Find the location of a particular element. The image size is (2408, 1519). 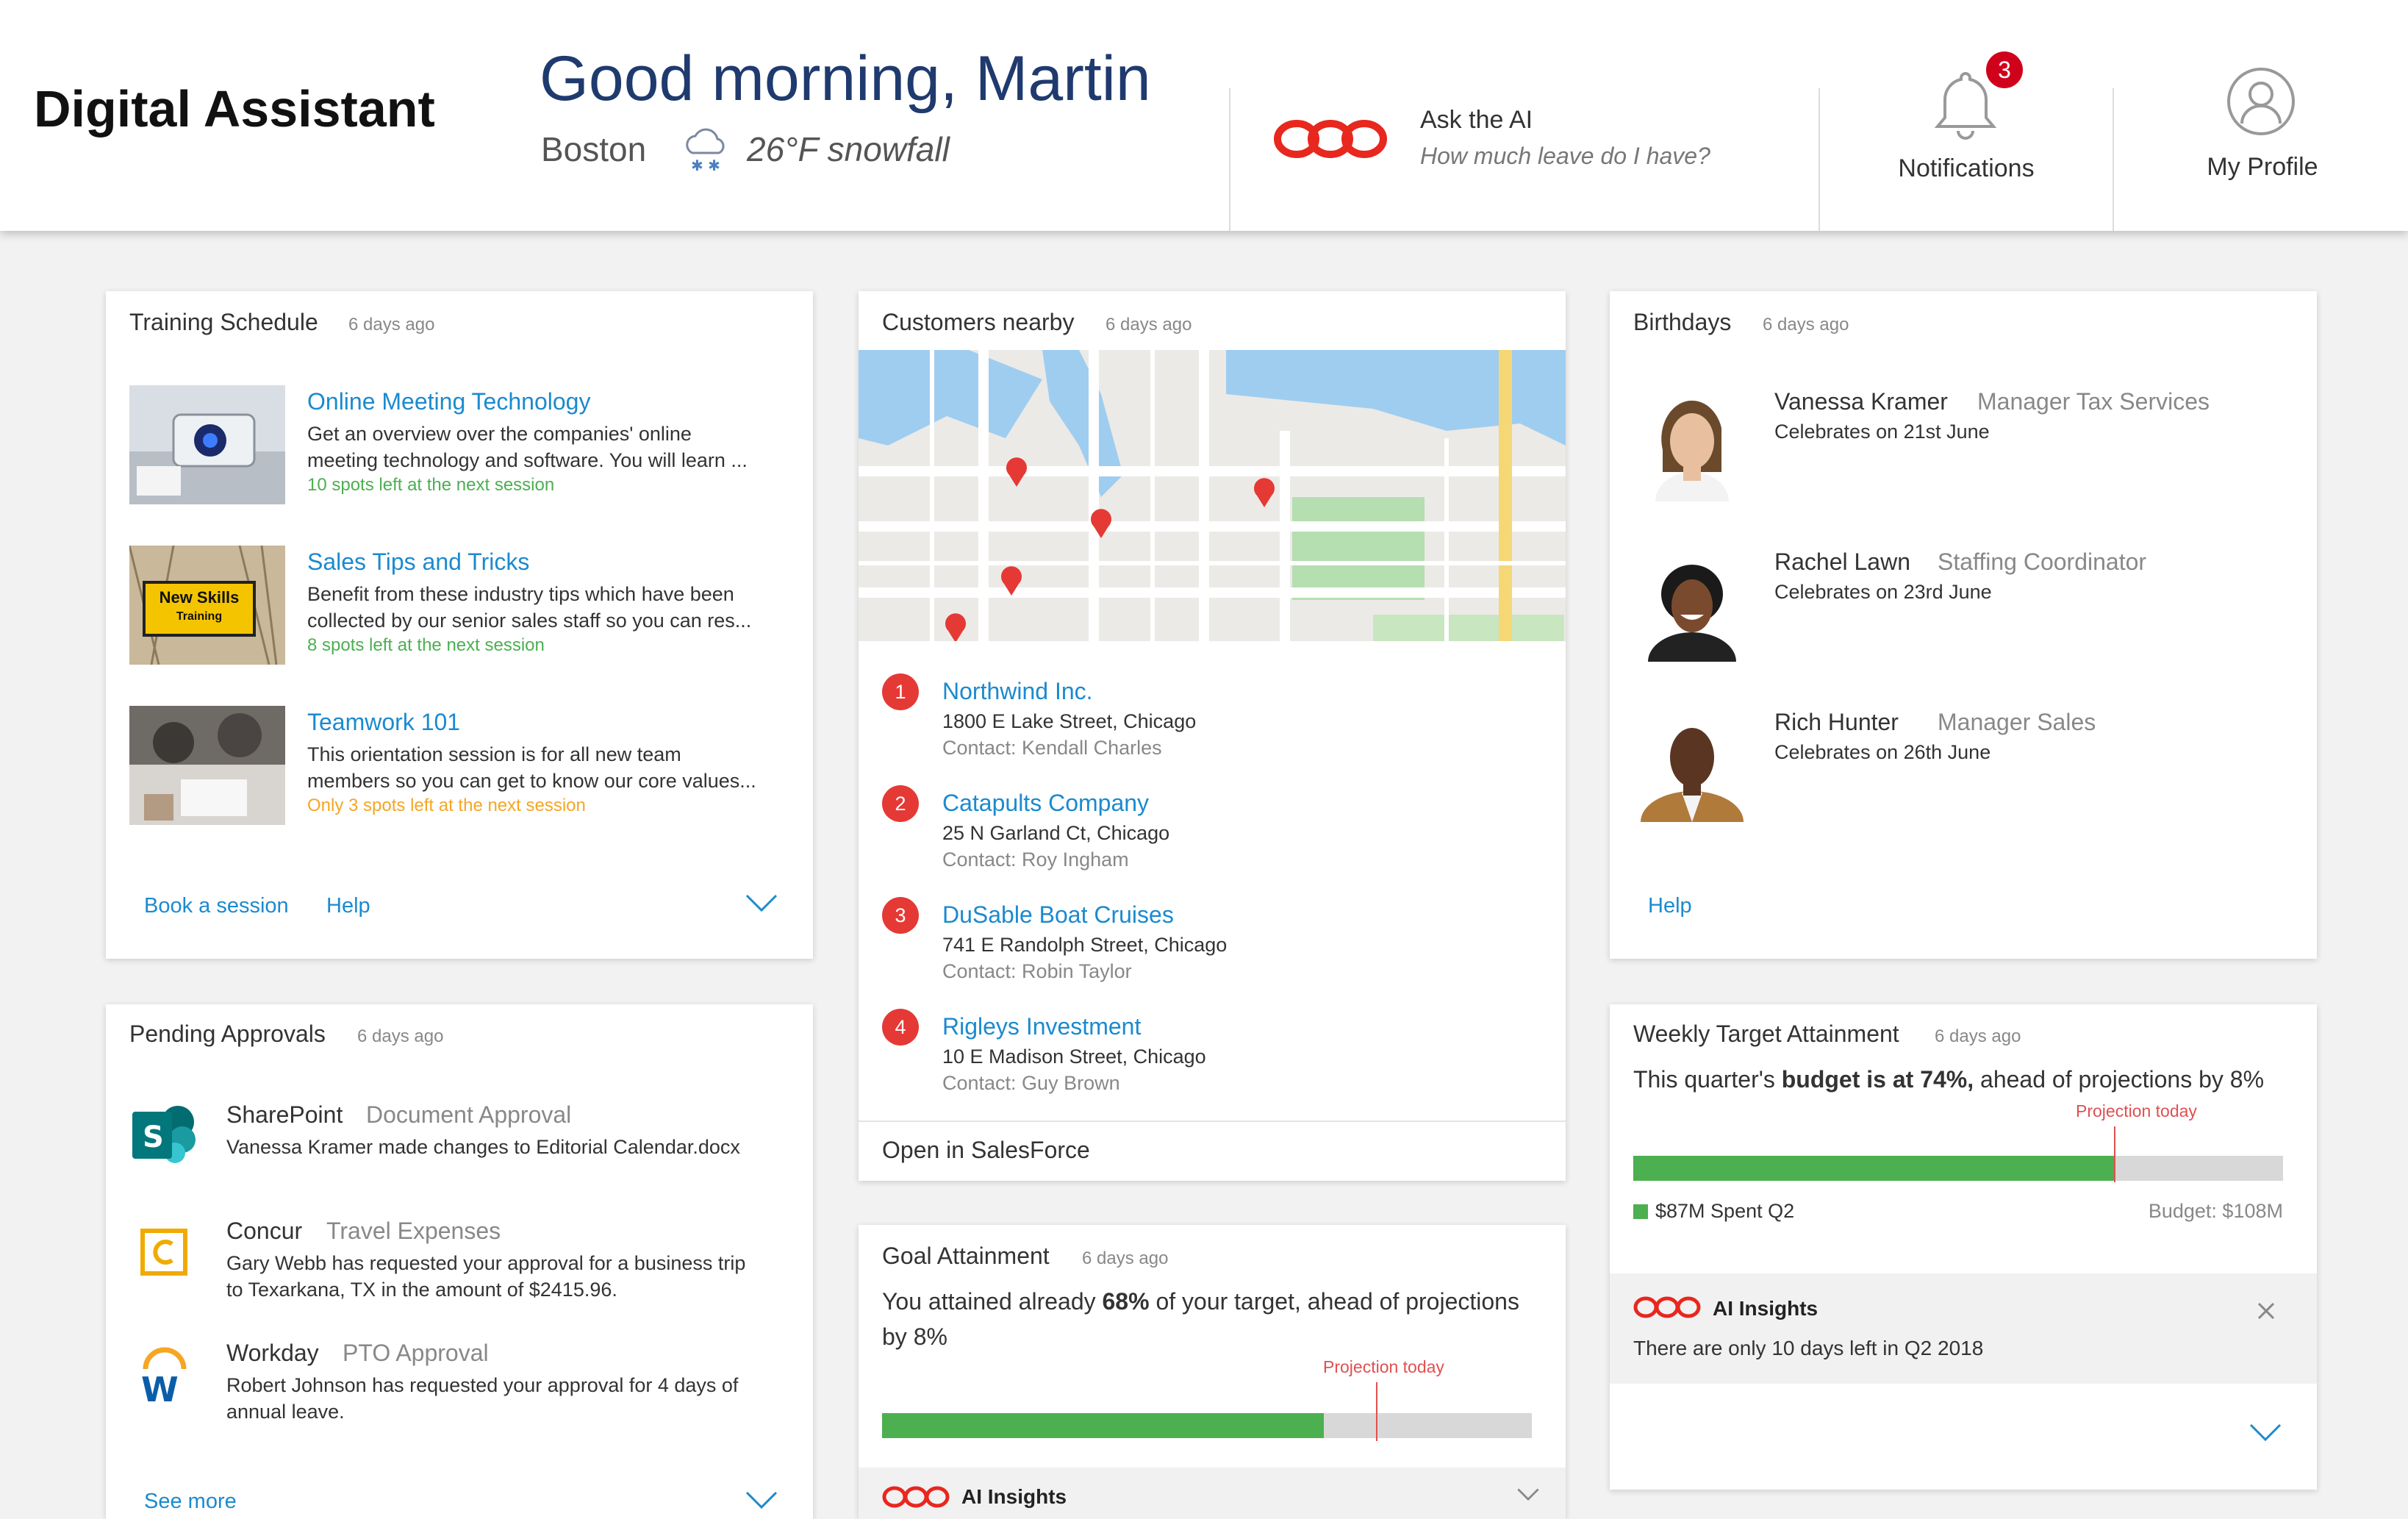

person-name: Rich Hunter is located at coordinates (1836, 722).